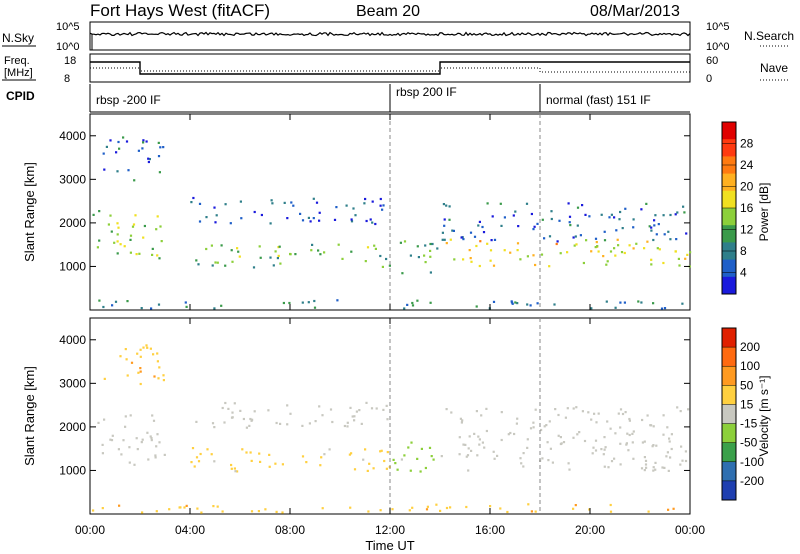 The width and height of the screenshot is (800, 554). What do you see at coordinates (390, 68) in the screenshot?
I see `freq-panel` at bounding box center [390, 68].